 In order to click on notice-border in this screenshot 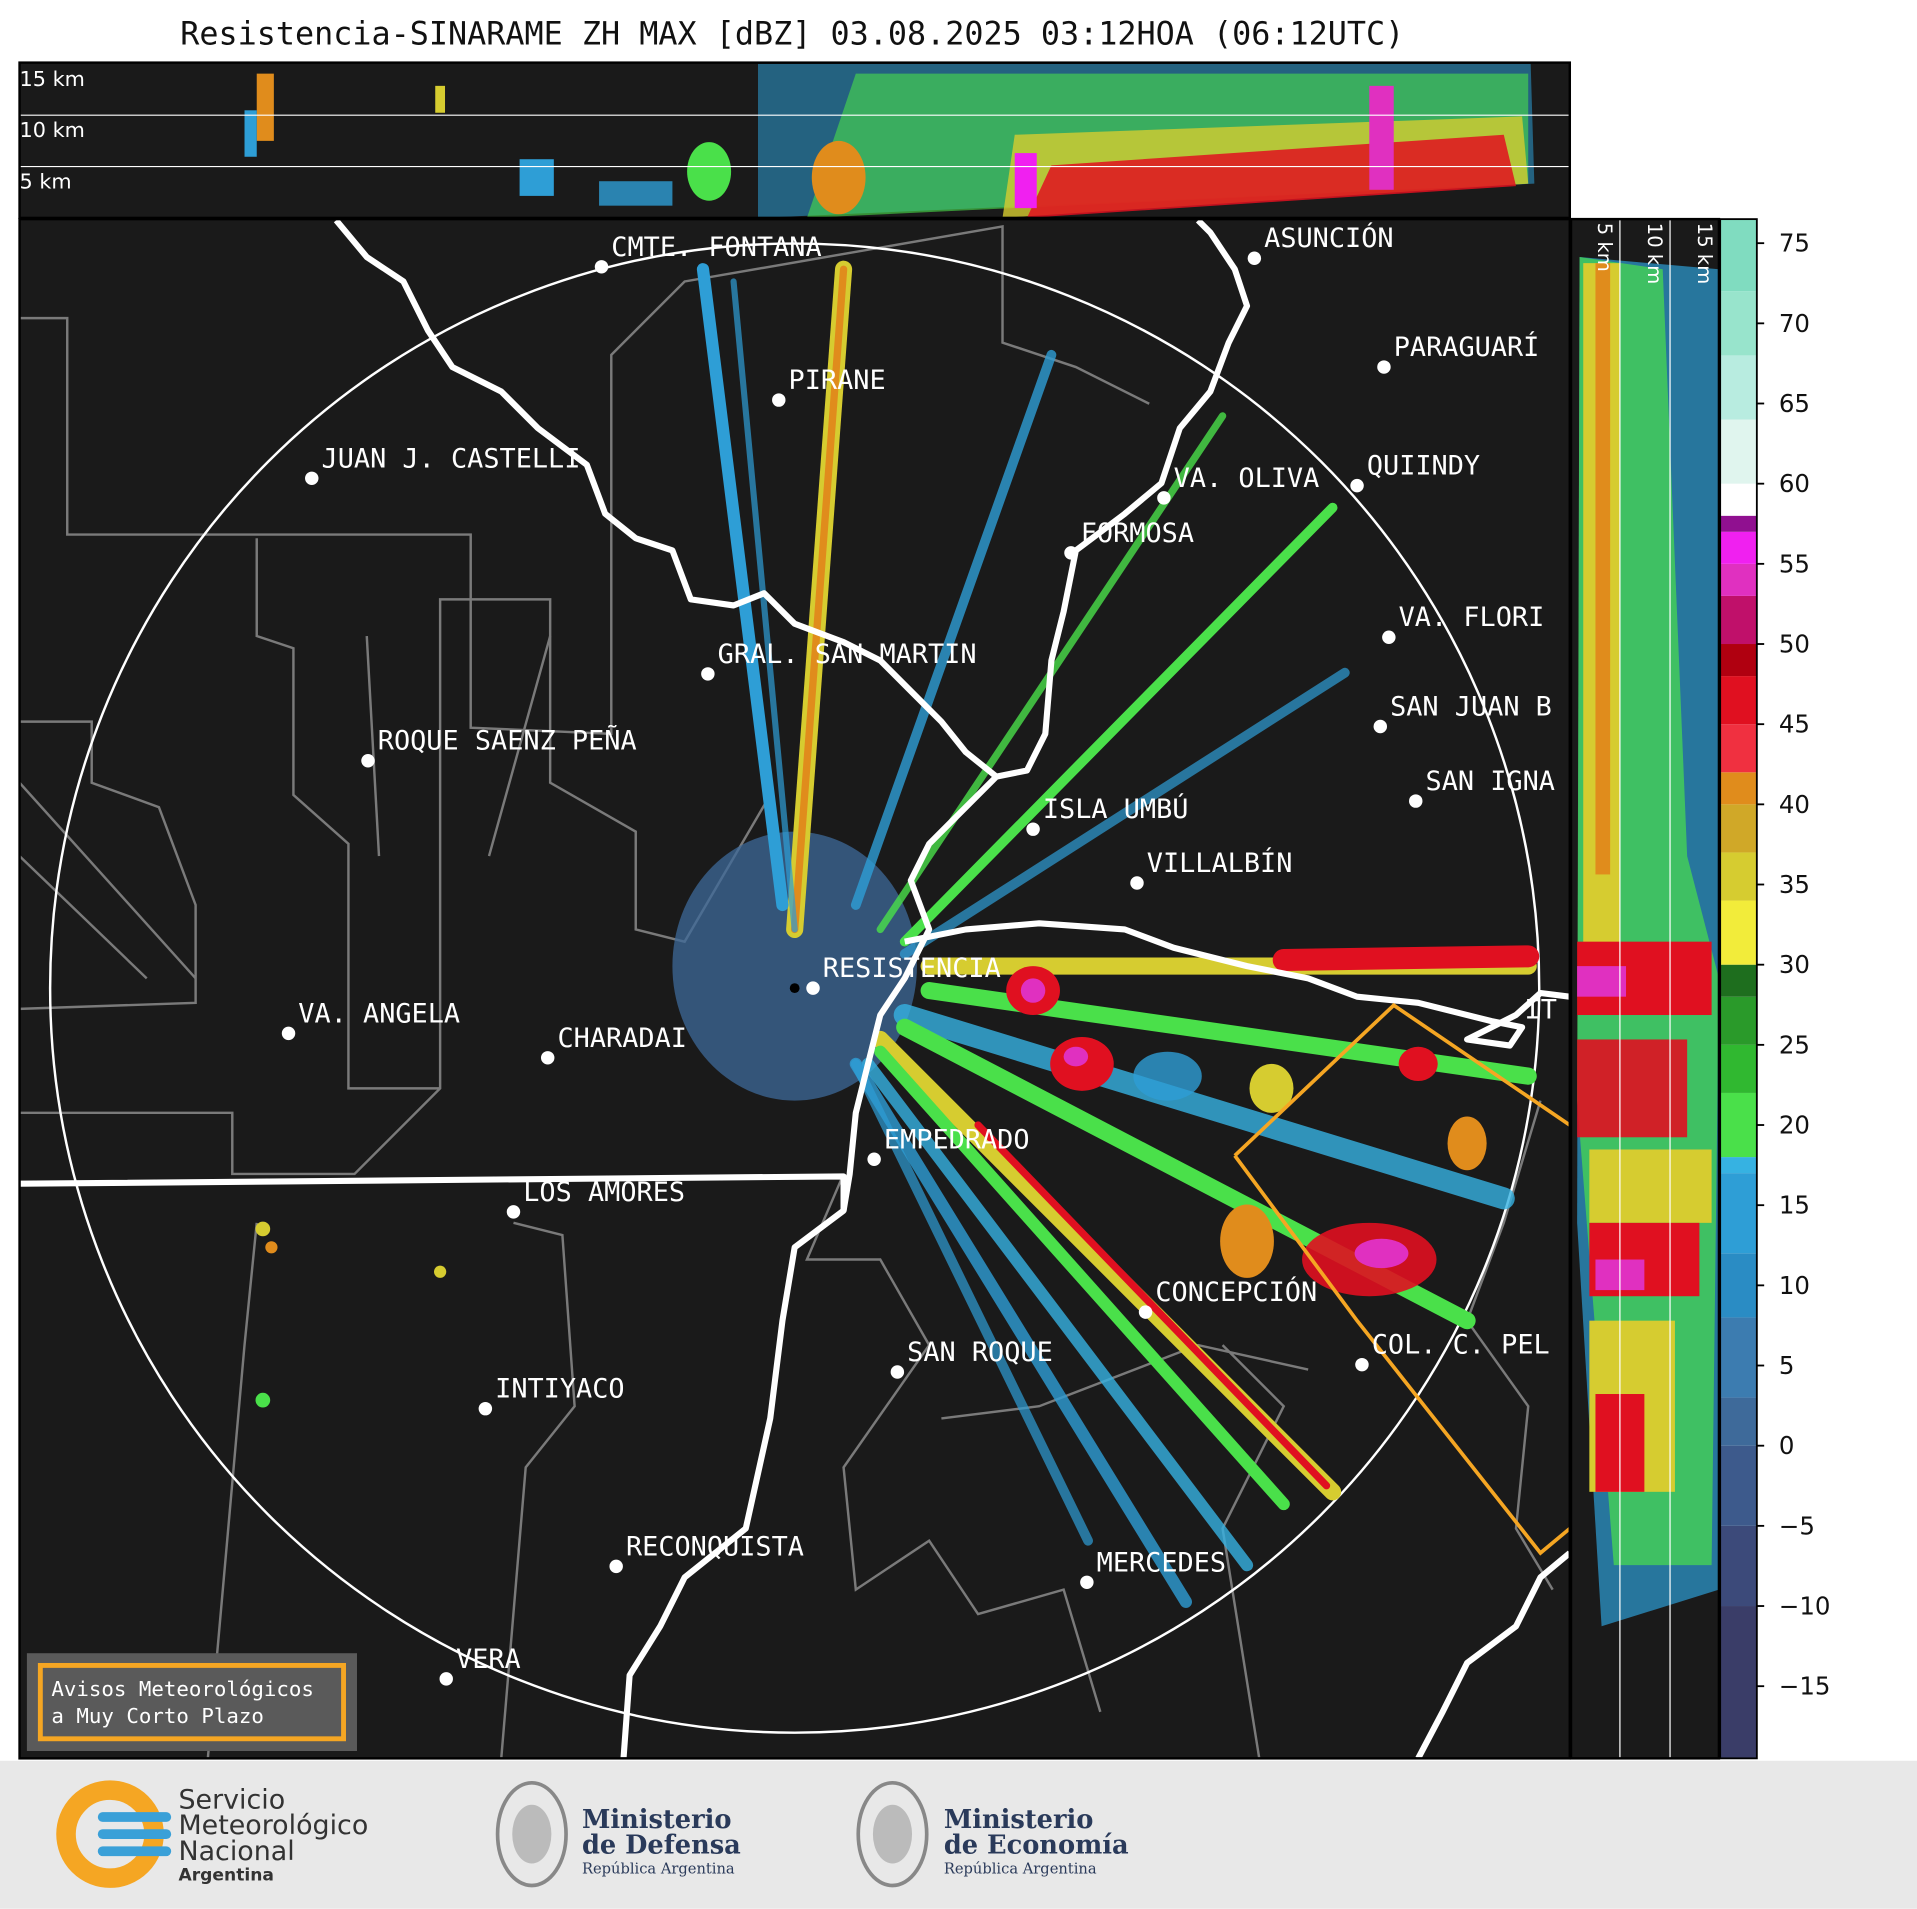, I will do `click(191, 1702)`.